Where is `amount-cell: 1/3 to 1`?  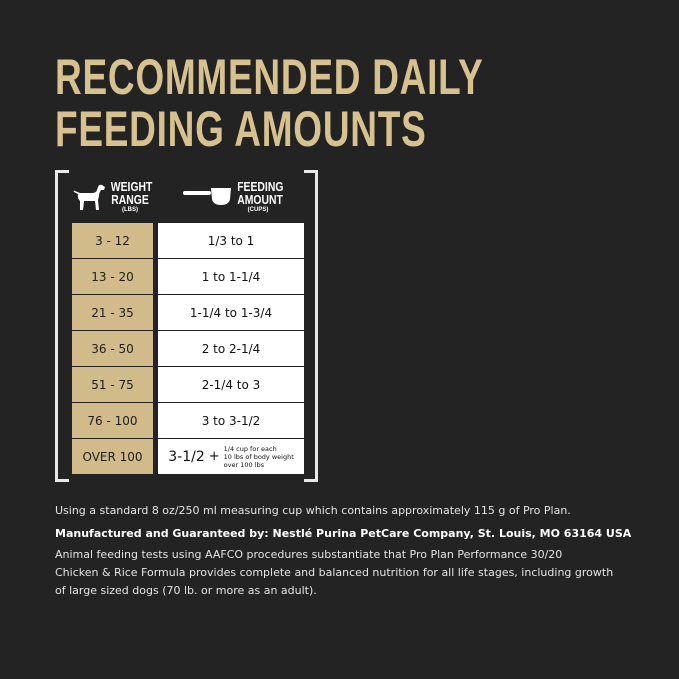 amount-cell: 1/3 to 1 is located at coordinates (231, 240).